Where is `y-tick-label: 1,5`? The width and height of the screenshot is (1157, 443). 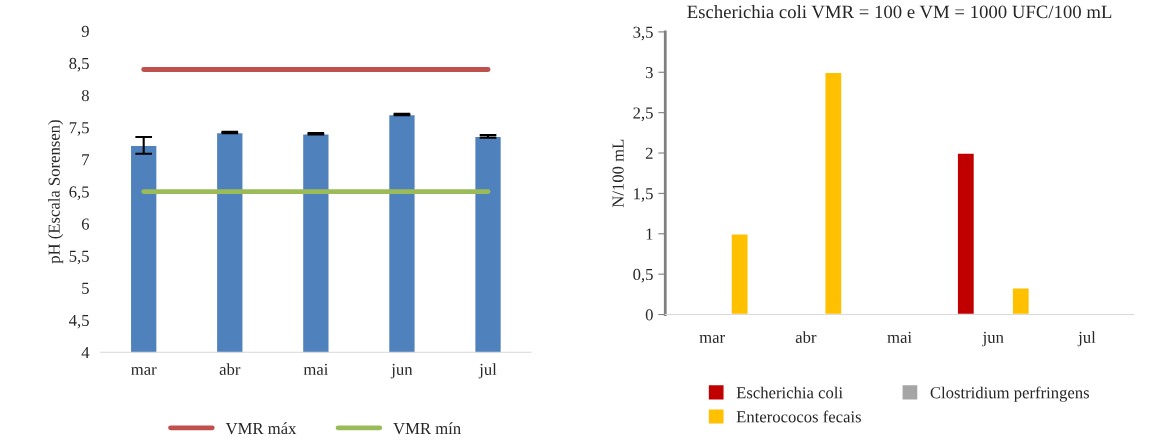
y-tick-label: 1,5 is located at coordinates (643, 195).